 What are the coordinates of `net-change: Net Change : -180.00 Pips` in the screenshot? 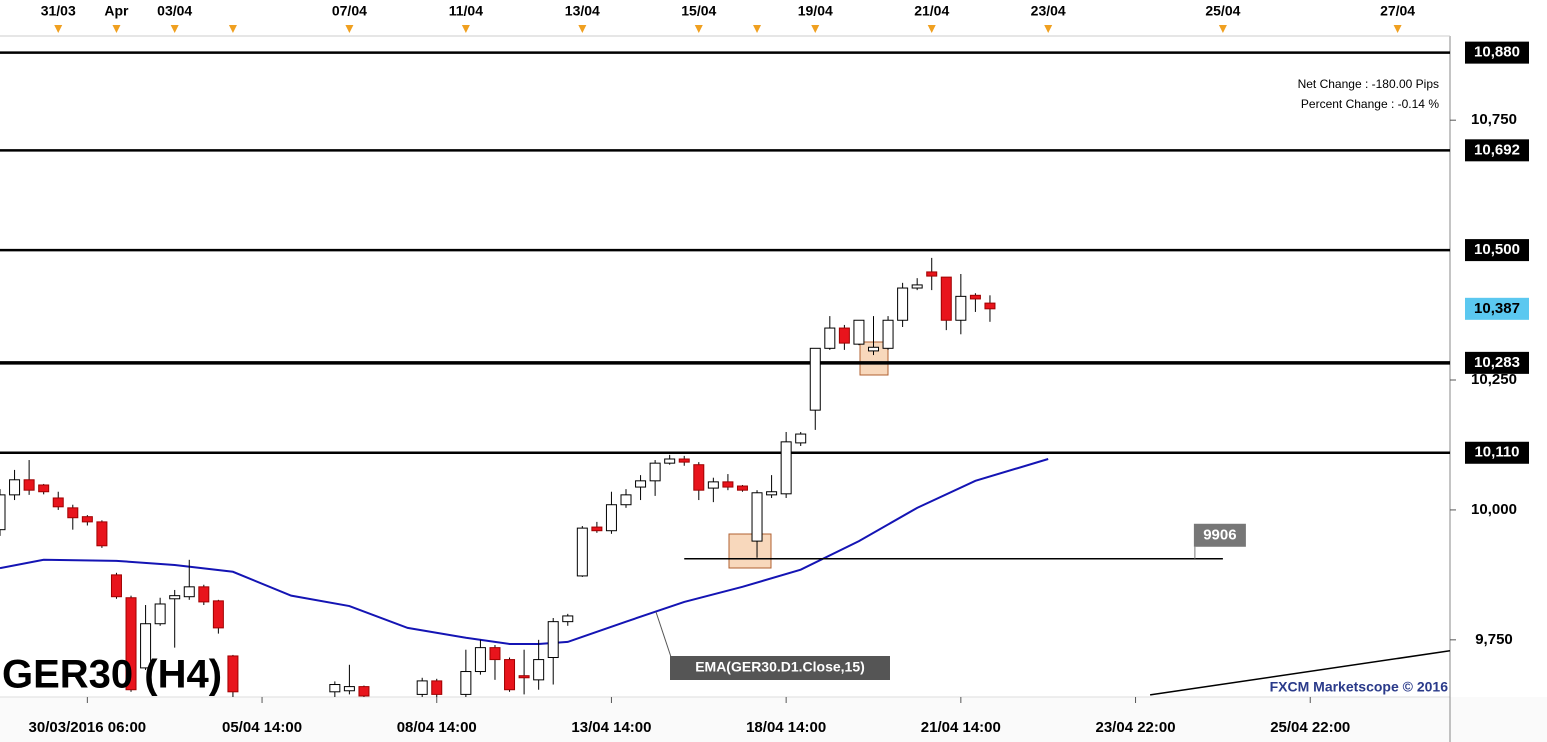 It's located at (1368, 84).